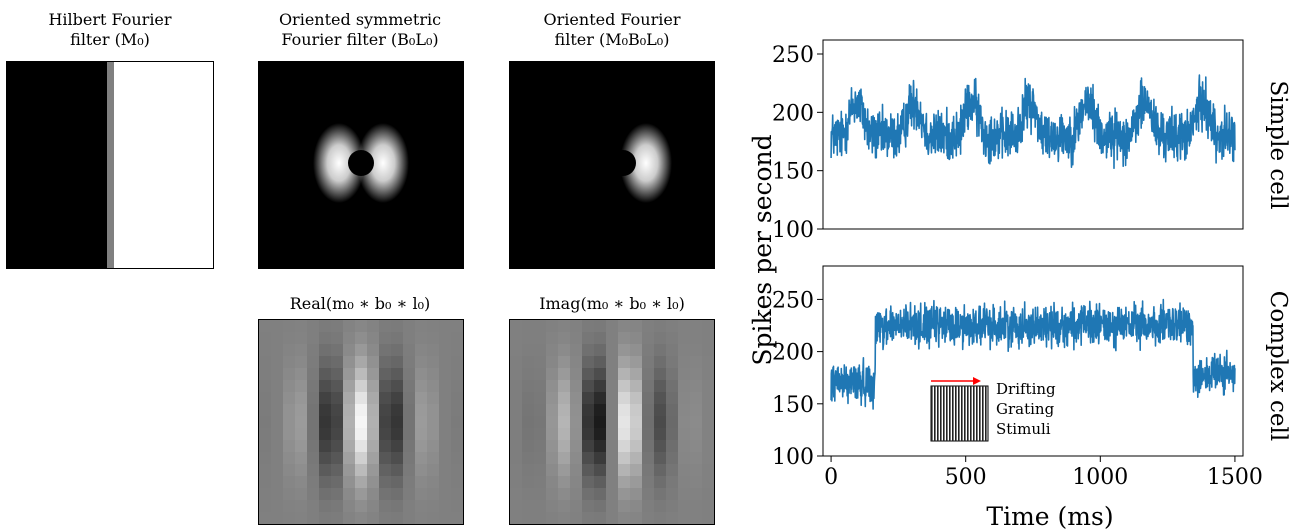 This screenshot has height=532, width=1301. Describe the element at coordinates (360, 30) in the screenshot. I see `oriented-symmetric-filter-title: Oriented symmetric Fourier filter (B₀L₀)` at that location.